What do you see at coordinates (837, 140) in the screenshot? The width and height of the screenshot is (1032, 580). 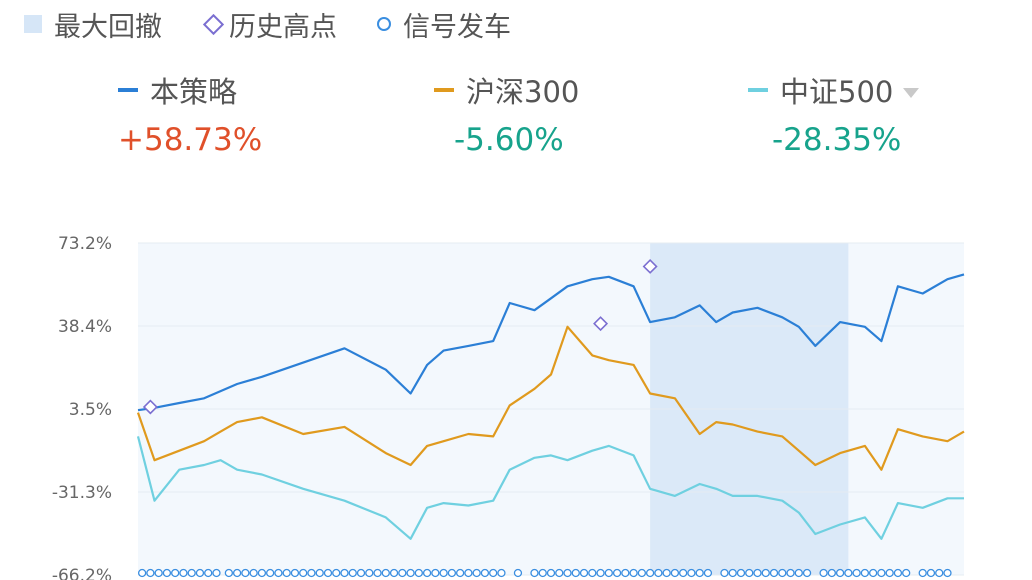 I see `series-return: -28.35%` at bounding box center [837, 140].